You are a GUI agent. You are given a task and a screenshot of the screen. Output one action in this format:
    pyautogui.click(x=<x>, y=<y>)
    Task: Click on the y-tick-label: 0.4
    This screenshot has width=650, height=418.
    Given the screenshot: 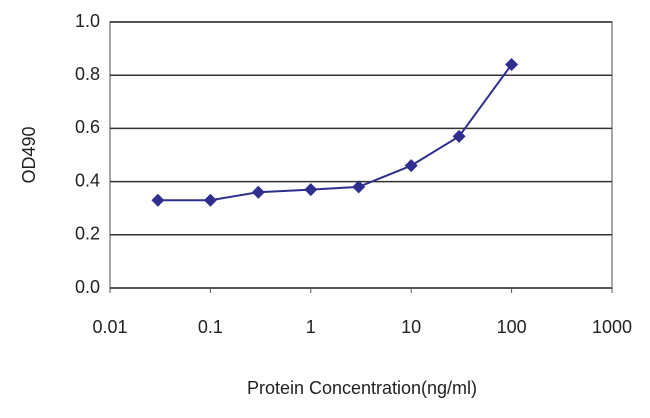 What is the action you would take?
    pyautogui.click(x=87, y=180)
    